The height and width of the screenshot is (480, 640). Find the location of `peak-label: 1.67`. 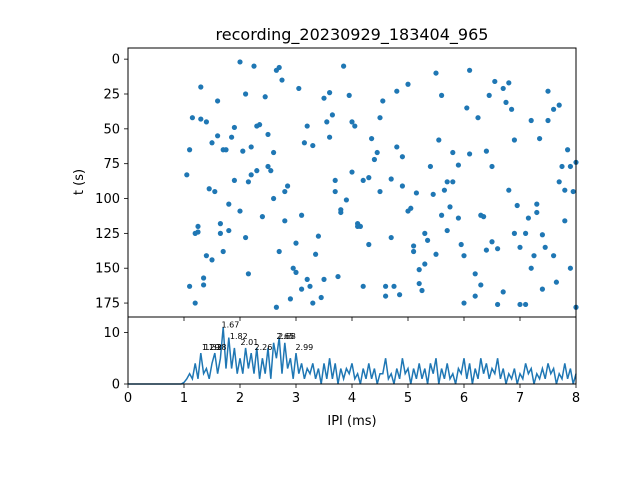

peak-label: 1.67 is located at coordinates (231, 324).